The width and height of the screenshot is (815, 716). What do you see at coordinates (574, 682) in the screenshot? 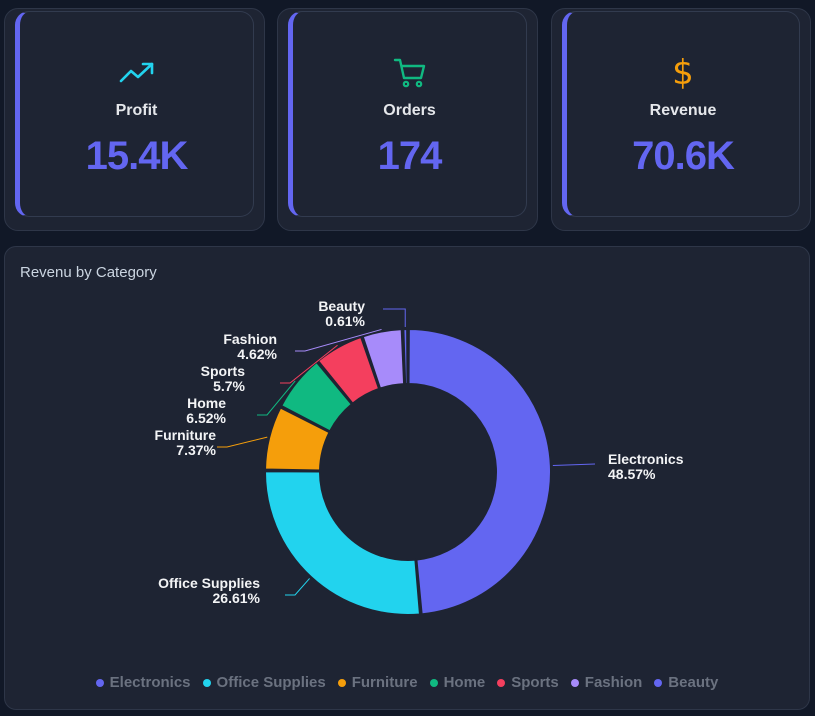
I see `legend-dot-fashion` at bounding box center [574, 682].